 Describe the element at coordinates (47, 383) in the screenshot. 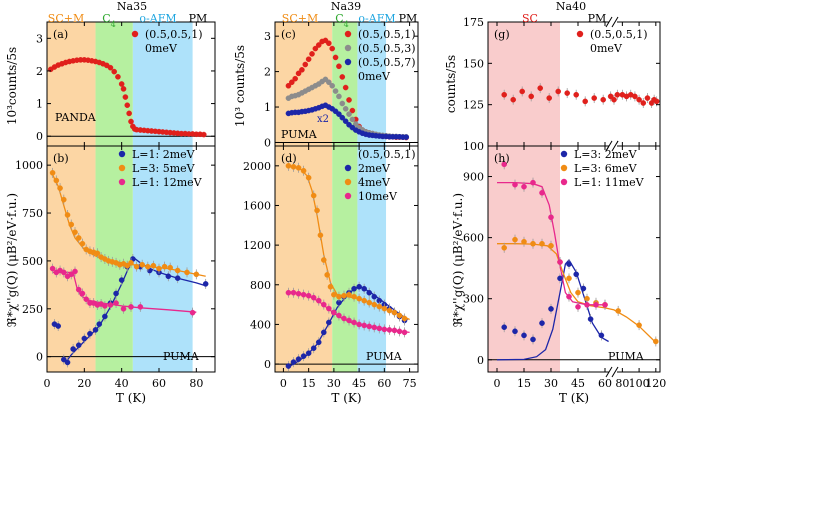

I see `x-tick-label: 0` at that location.